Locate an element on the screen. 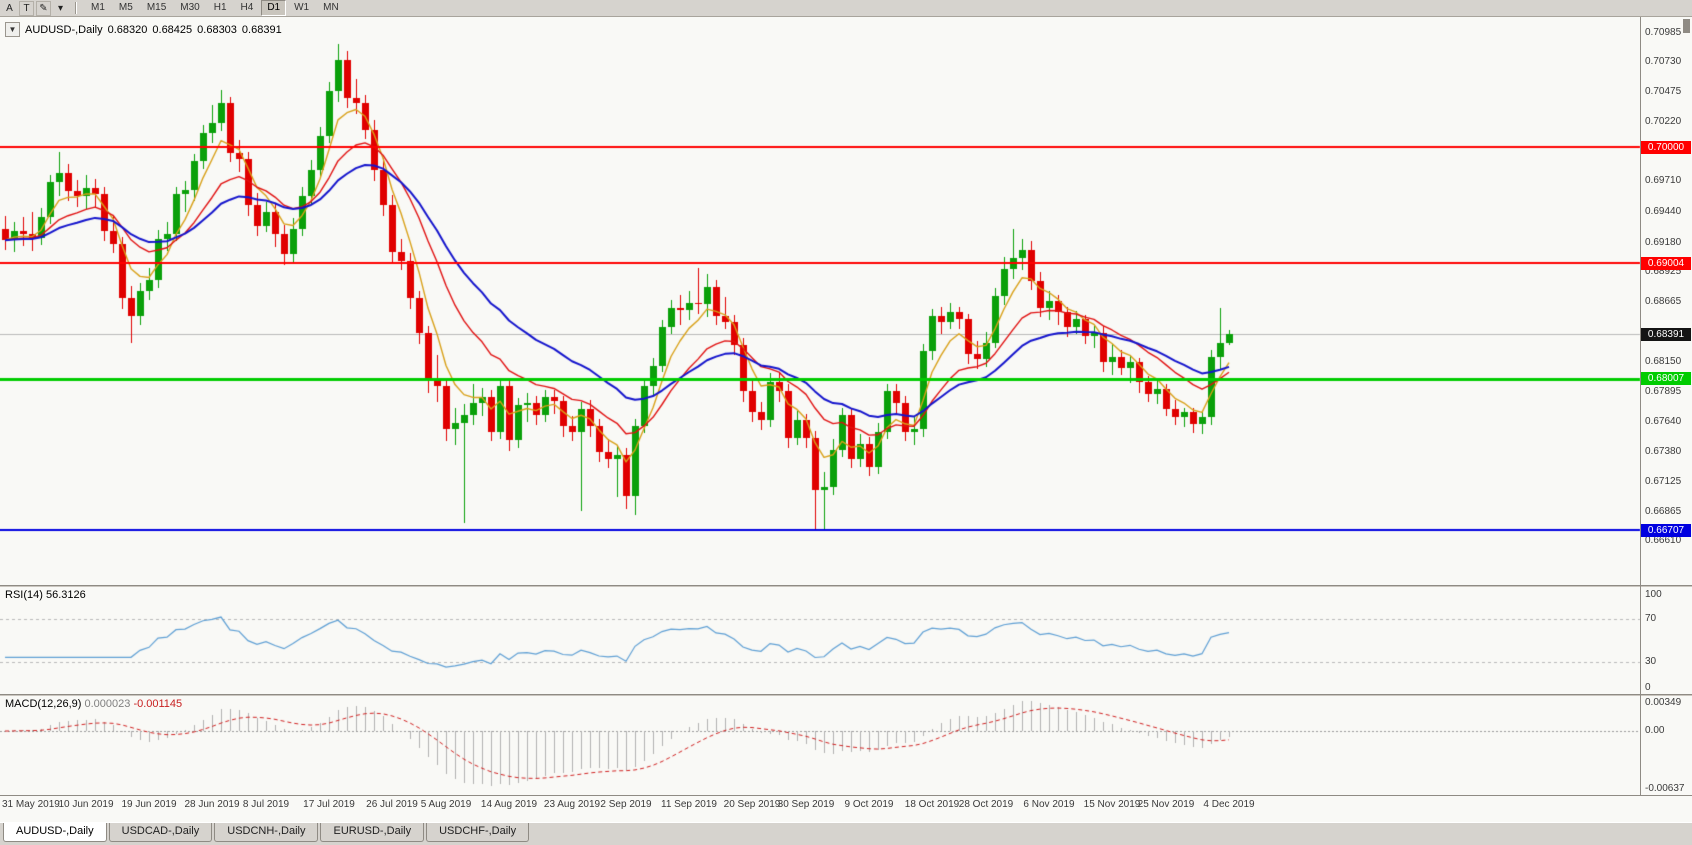 The width and height of the screenshot is (1692, 845). rsi-pane-label: RSI(14) 56.3126 is located at coordinates (45, 595).